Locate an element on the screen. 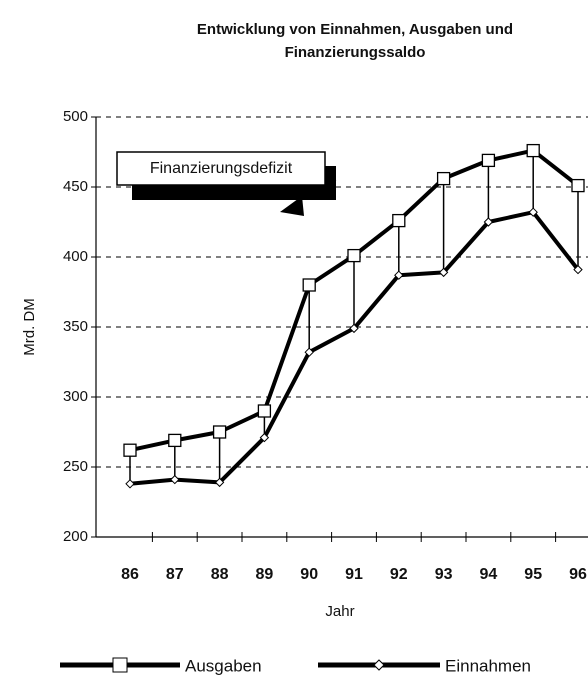  x-tick-label: 86 is located at coordinates (130, 574).